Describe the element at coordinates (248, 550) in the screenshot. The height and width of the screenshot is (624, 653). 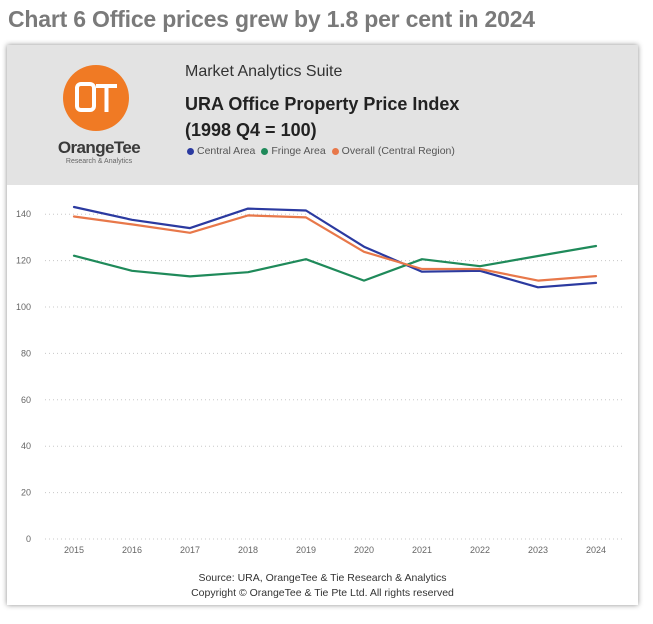
I see `x-tick-label-2018: 2018` at that location.